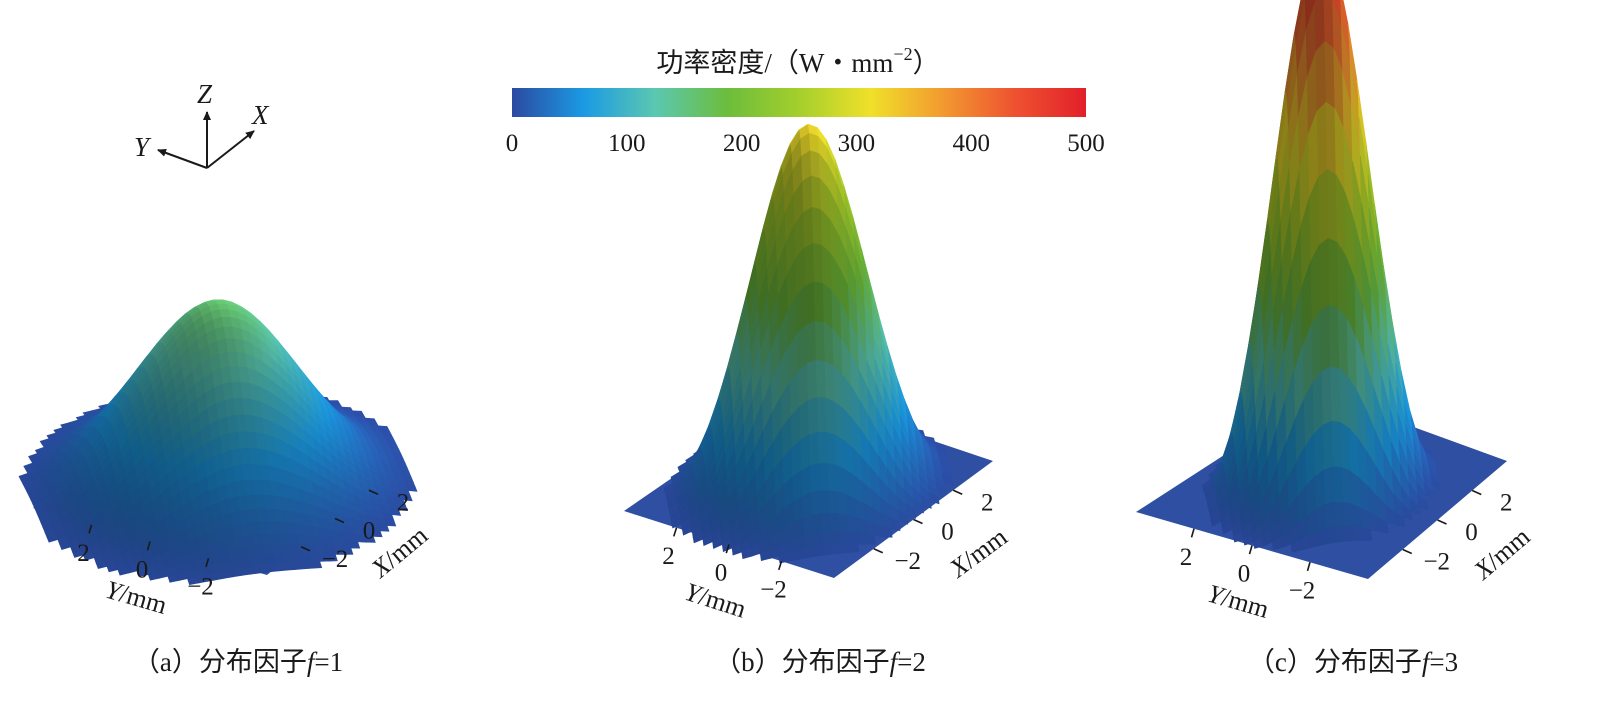 The width and height of the screenshot is (1606, 708). What do you see at coordinates (971, 143) in the screenshot?
I see `colorbar-tick-label: 400` at bounding box center [971, 143].